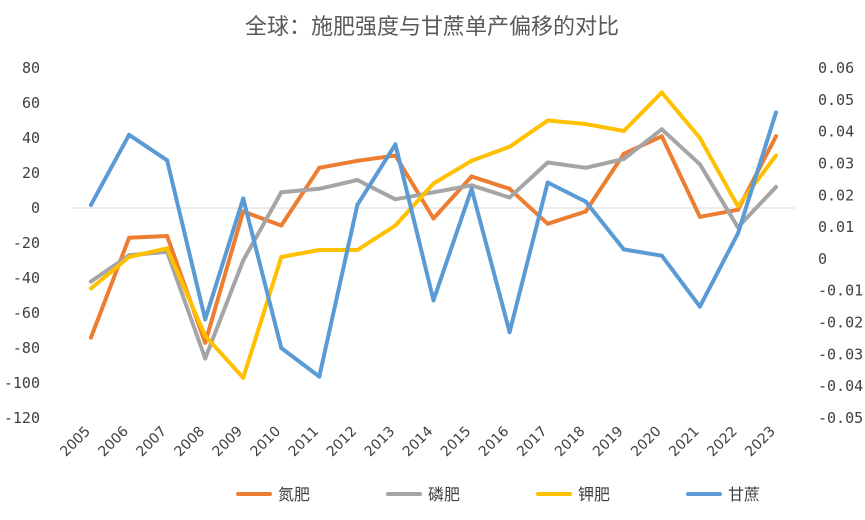 The width and height of the screenshot is (865, 520). What do you see at coordinates (31, 103) in the screenshot?
I see `left-tick-label: 60` at bounding box center [31, 103].